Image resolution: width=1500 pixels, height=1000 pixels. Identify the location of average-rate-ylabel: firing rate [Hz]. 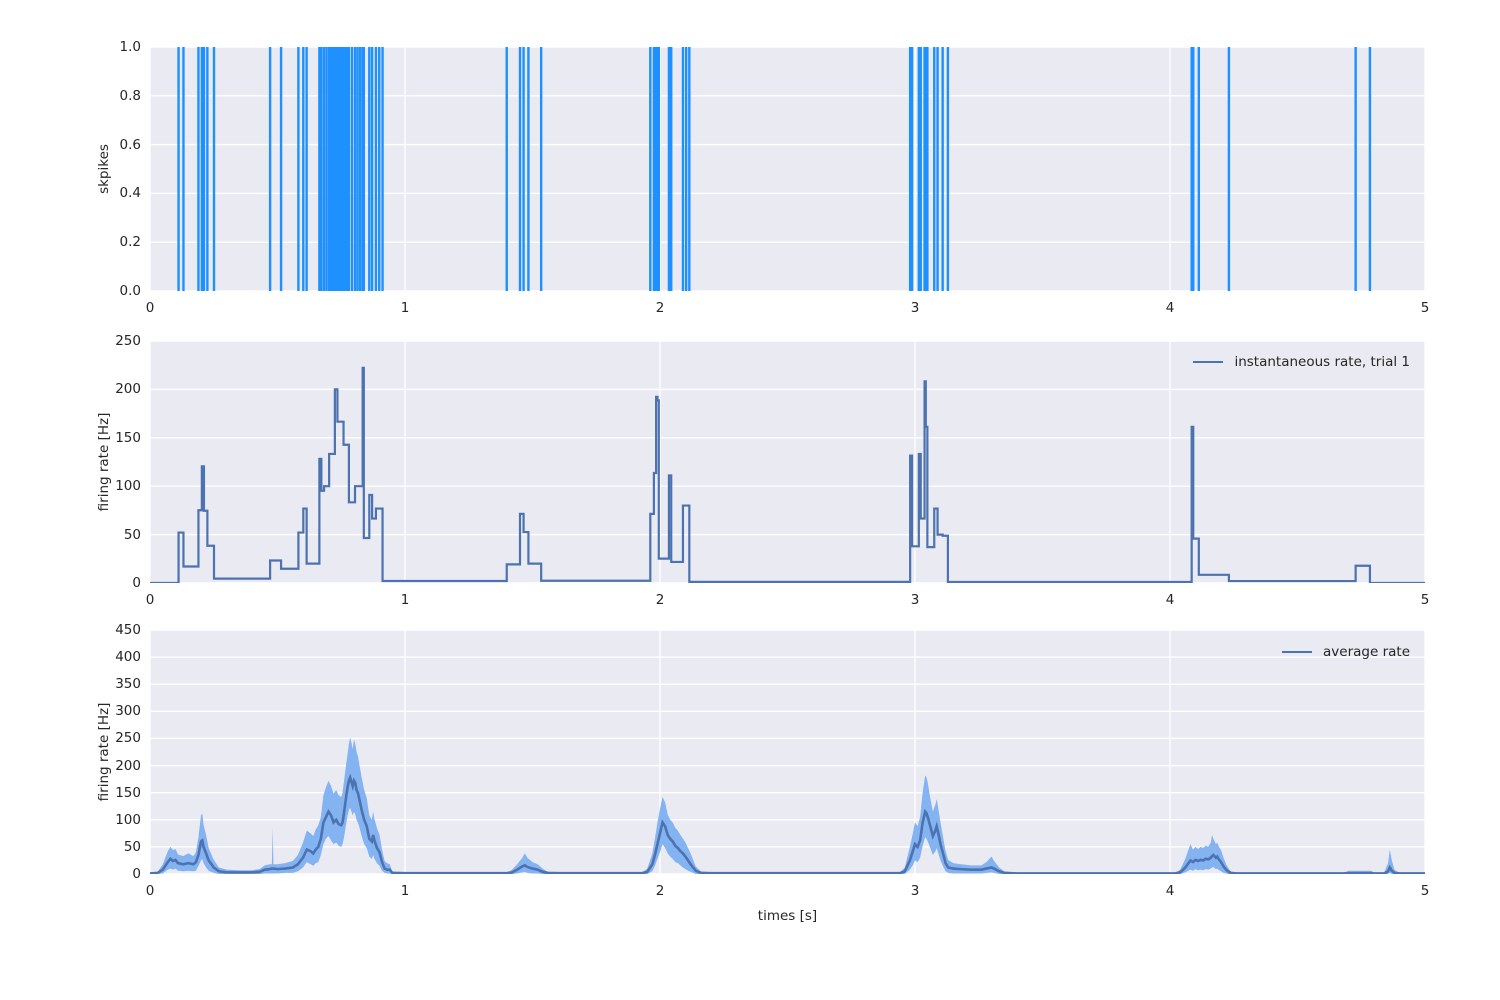
(104, 752).